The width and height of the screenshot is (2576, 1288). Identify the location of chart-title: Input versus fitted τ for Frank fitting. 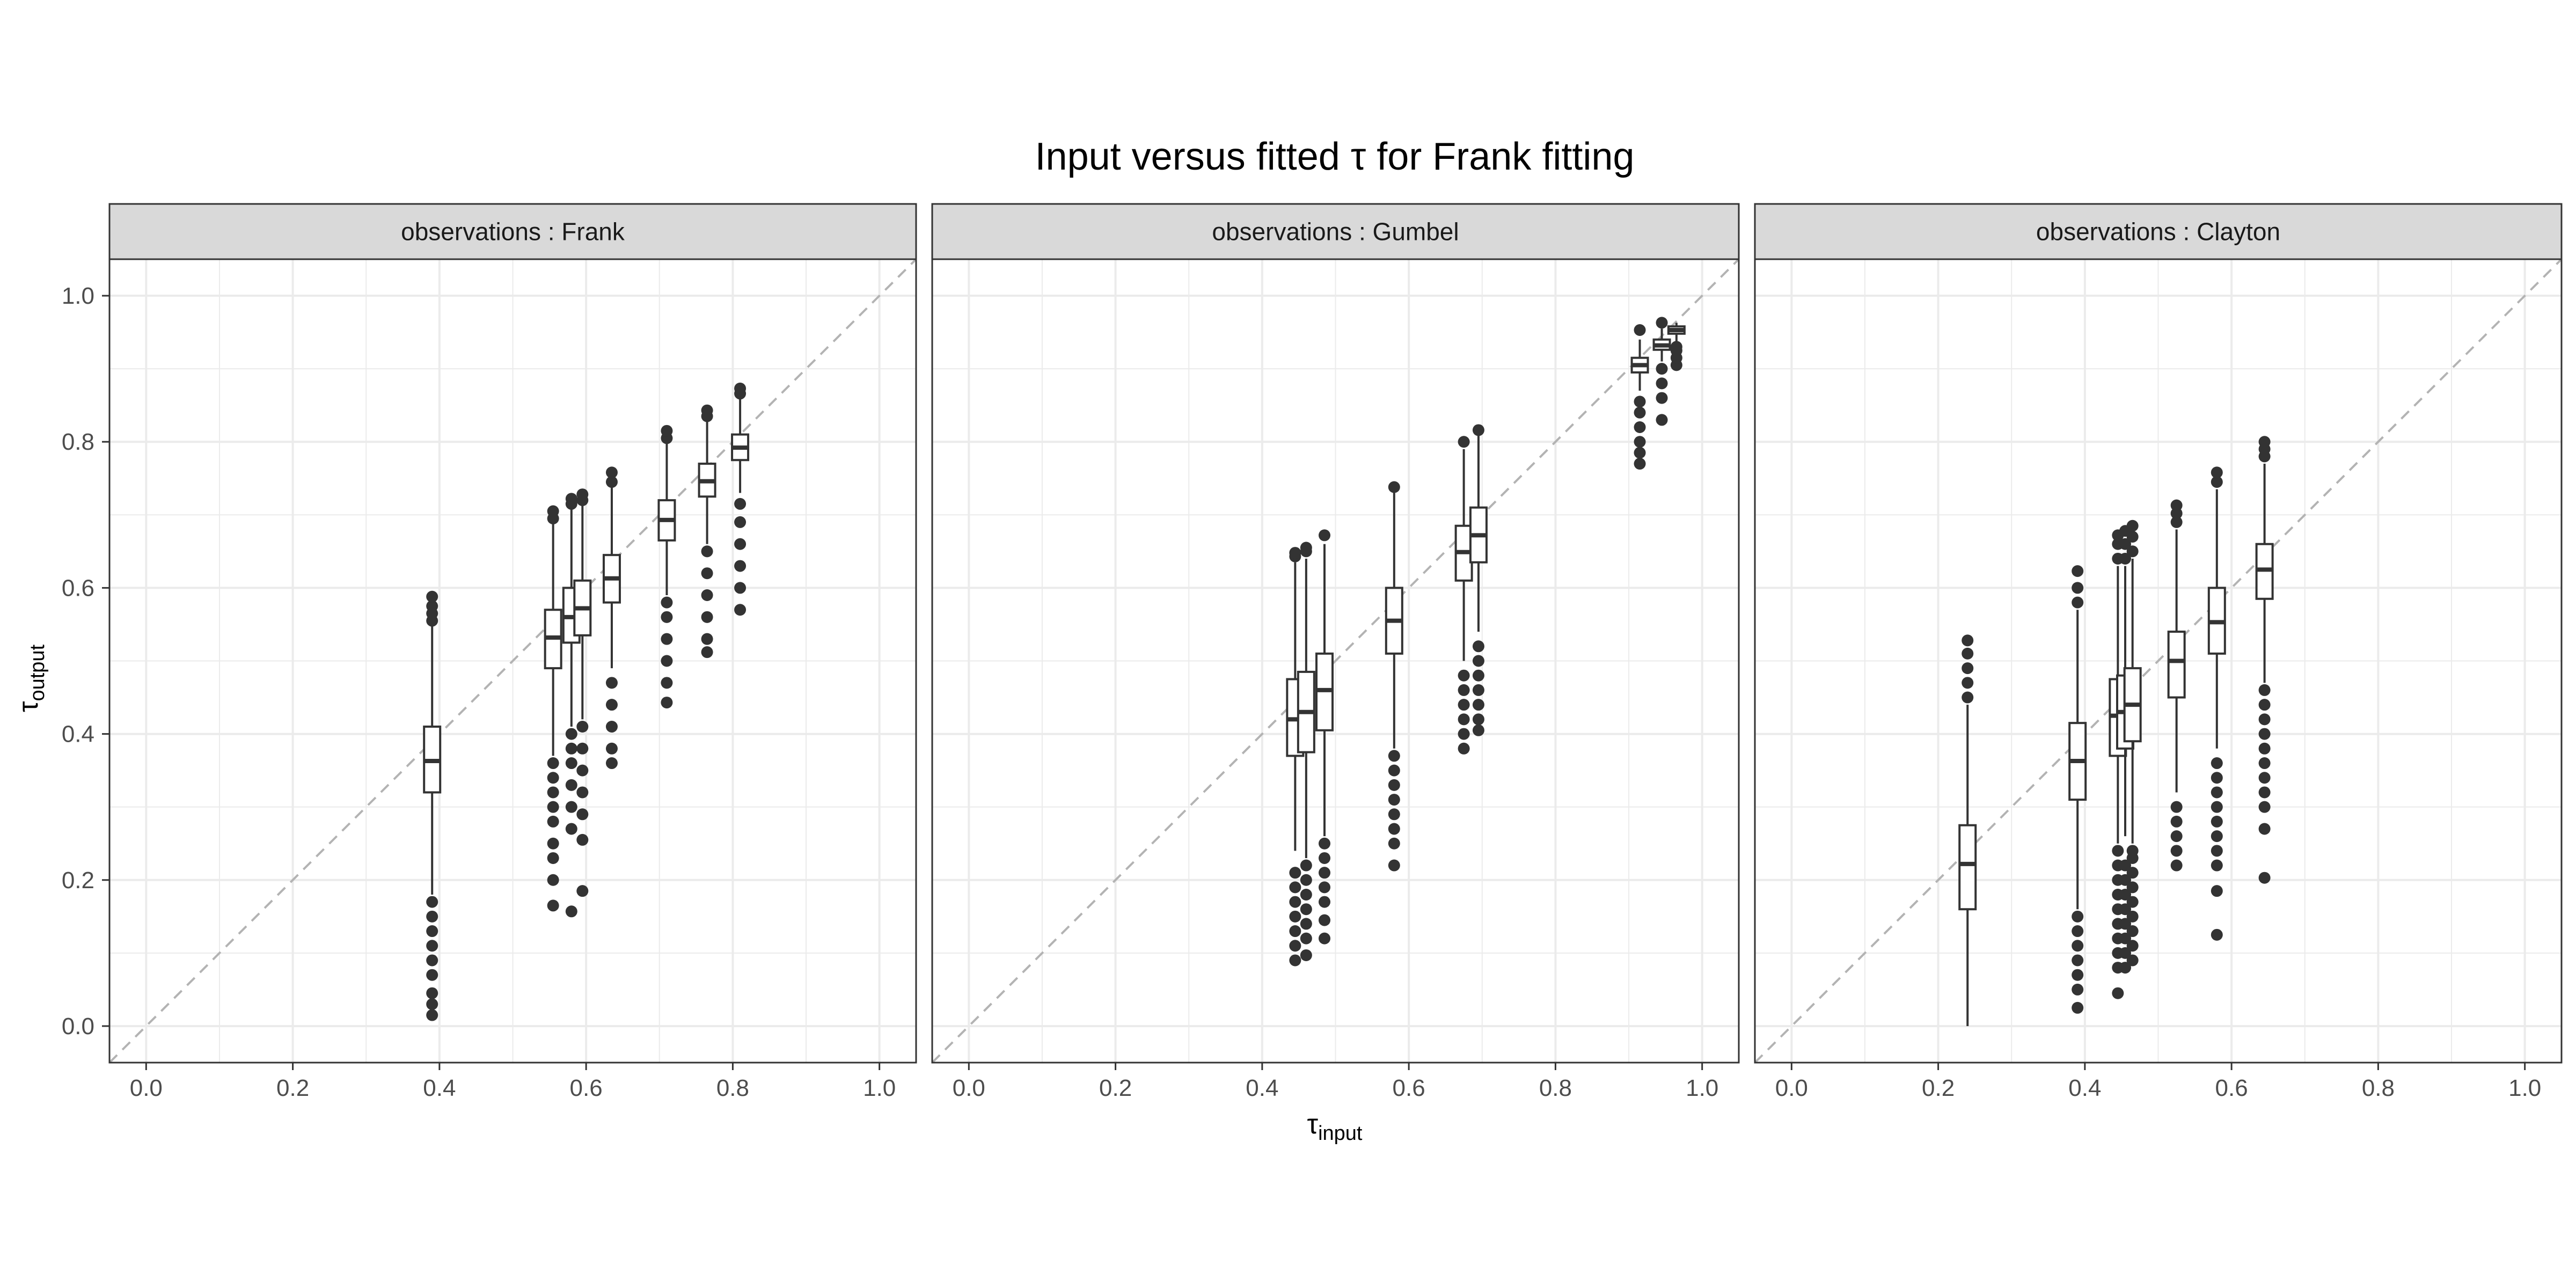
(1335, 156).